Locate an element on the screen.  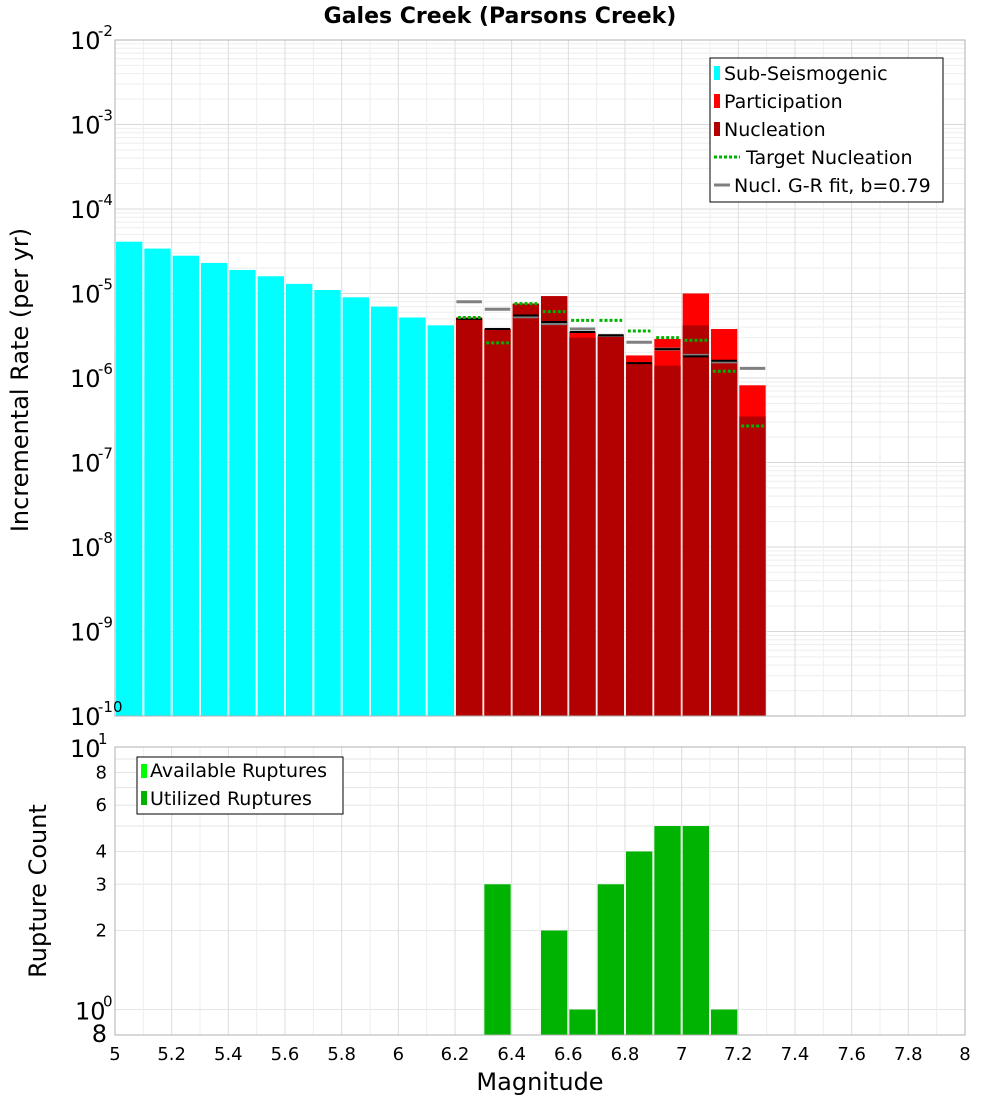
top-y-tick: 10⁻³ is located at coordinates (91, 123).